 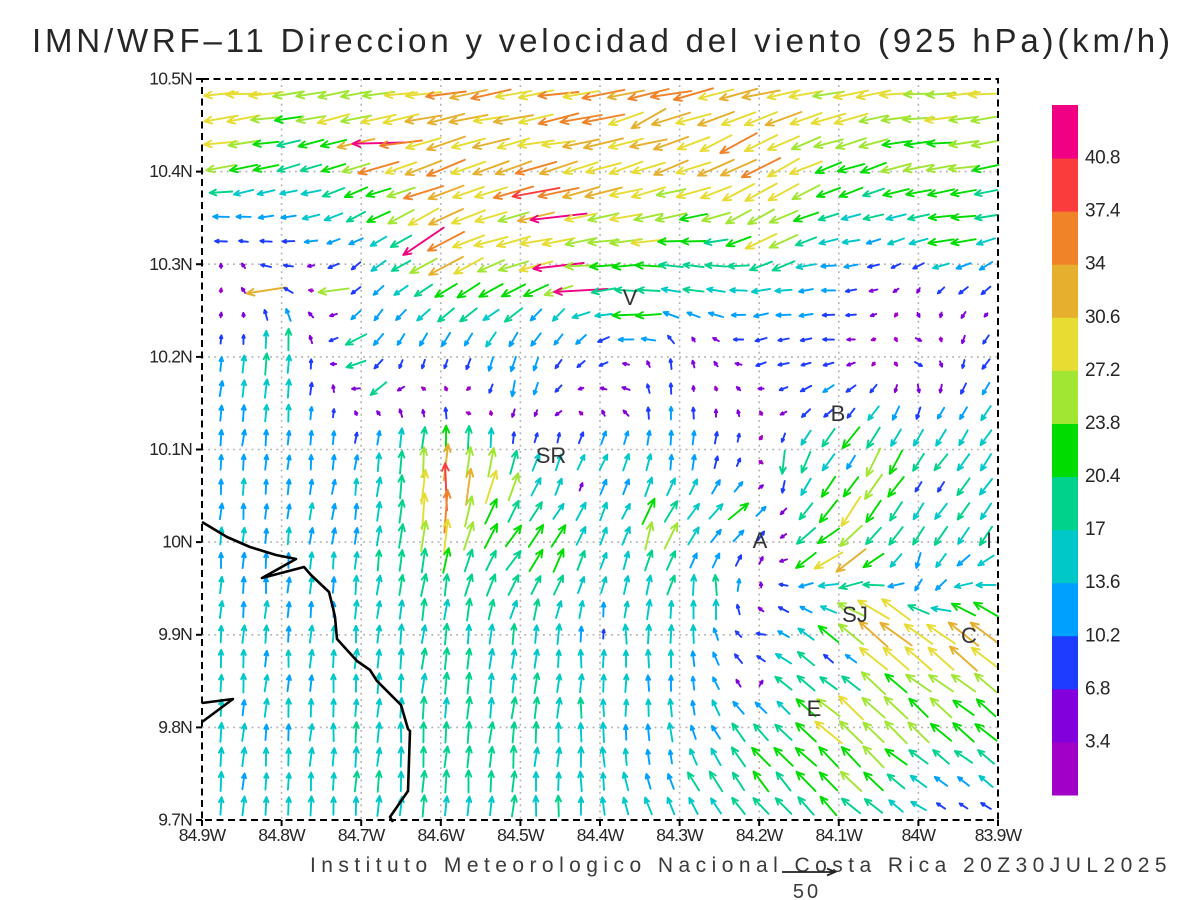 What do you see at coordinates (1102, 423) in the screenshot?
I see `svg-text: 23.8` at bounding box center [1102, 423].